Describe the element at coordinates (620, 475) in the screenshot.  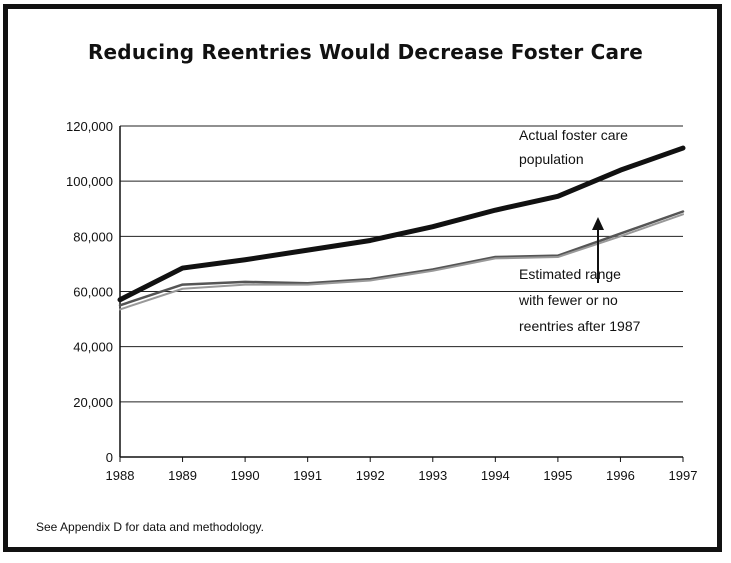
I see `x-tick-label: 1996` at that location.